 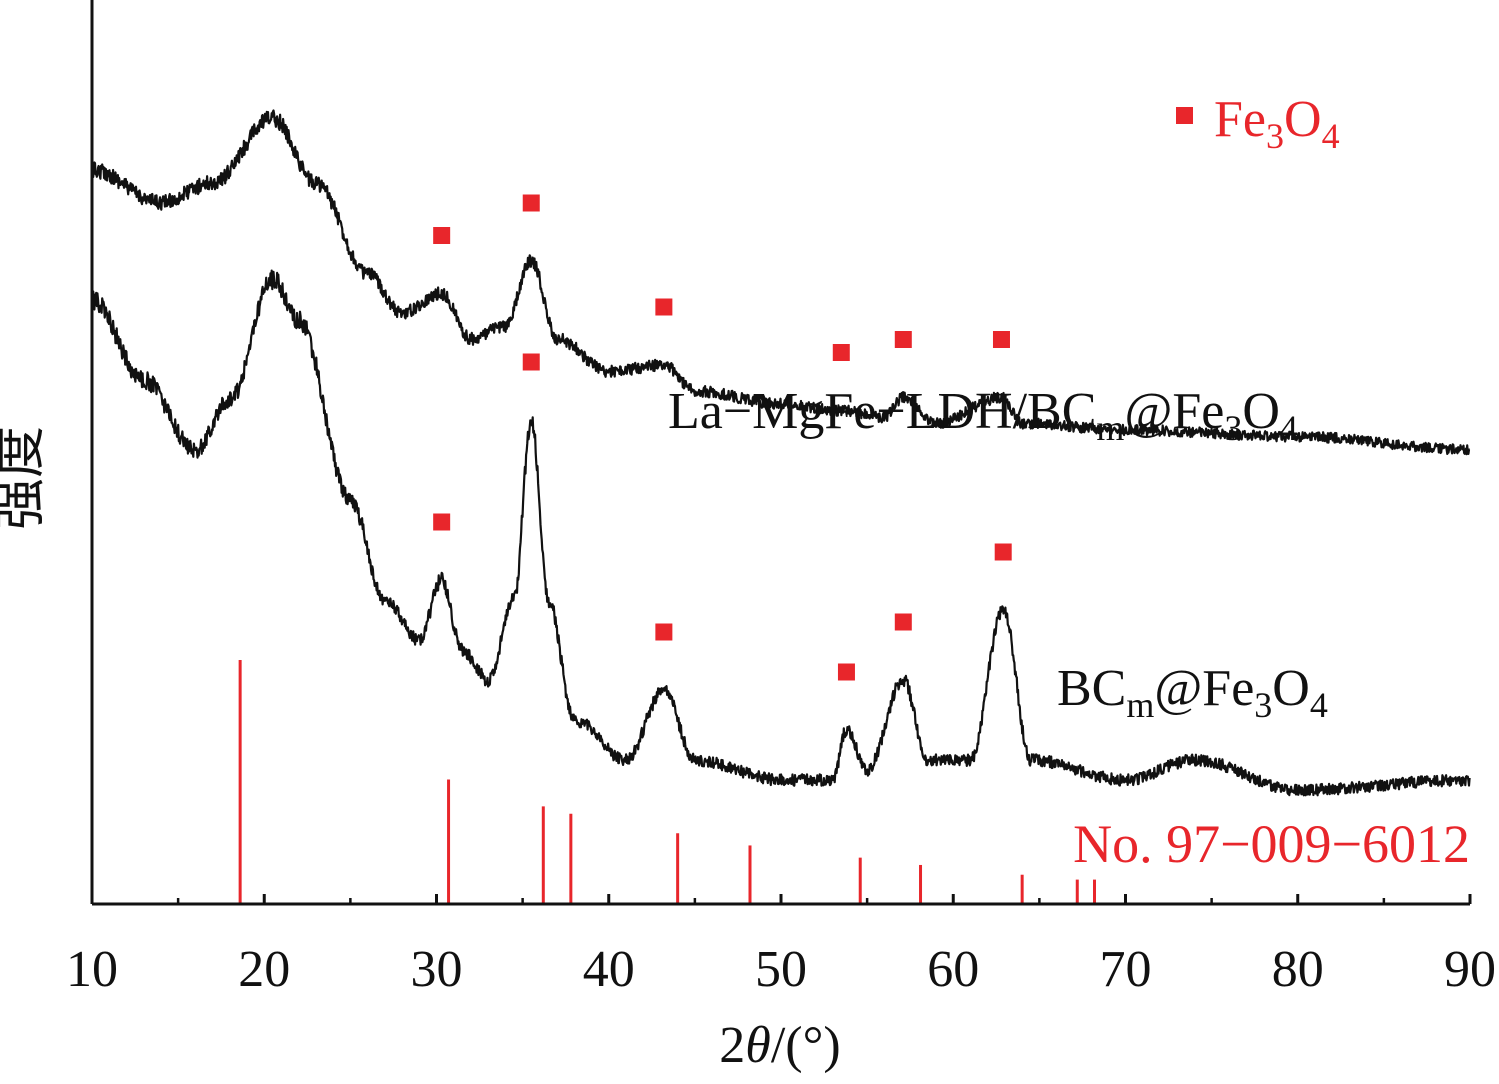 I want to click on x-tick-label-70: 70, so click(x=1126, y=969).